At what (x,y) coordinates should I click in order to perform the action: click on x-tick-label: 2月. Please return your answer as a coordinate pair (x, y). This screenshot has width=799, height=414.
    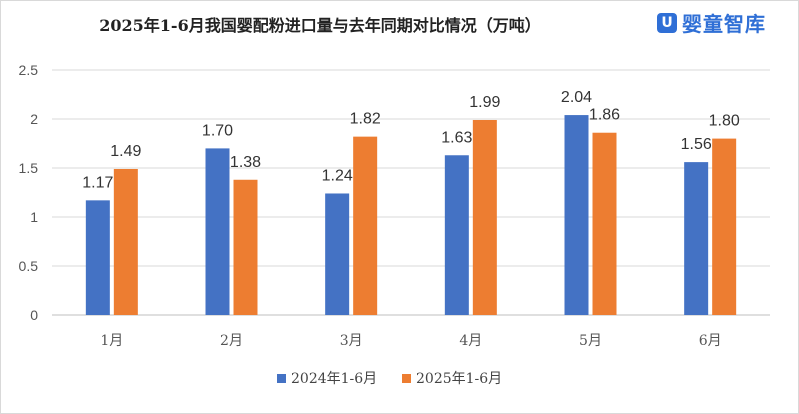
    Looking at the image, I should click on (231, 341).